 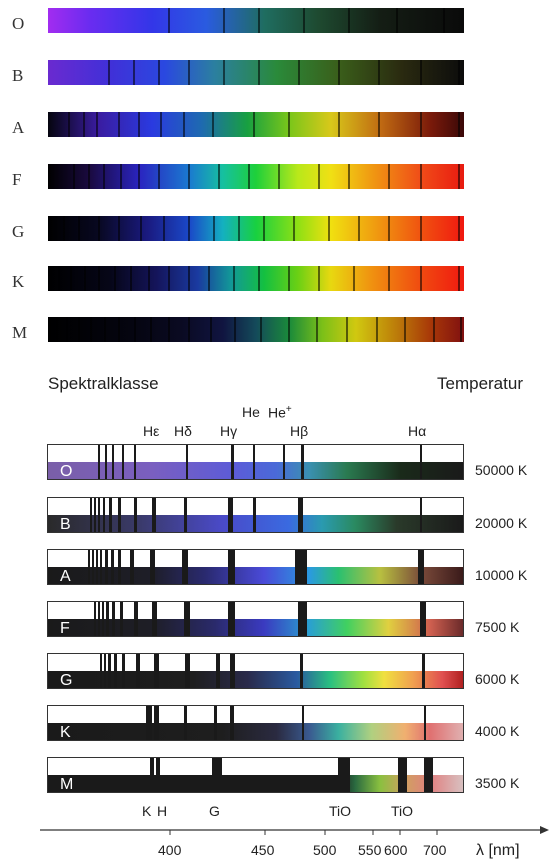 I want to click on he-plus-label: He+, so click(x=280, y=412).